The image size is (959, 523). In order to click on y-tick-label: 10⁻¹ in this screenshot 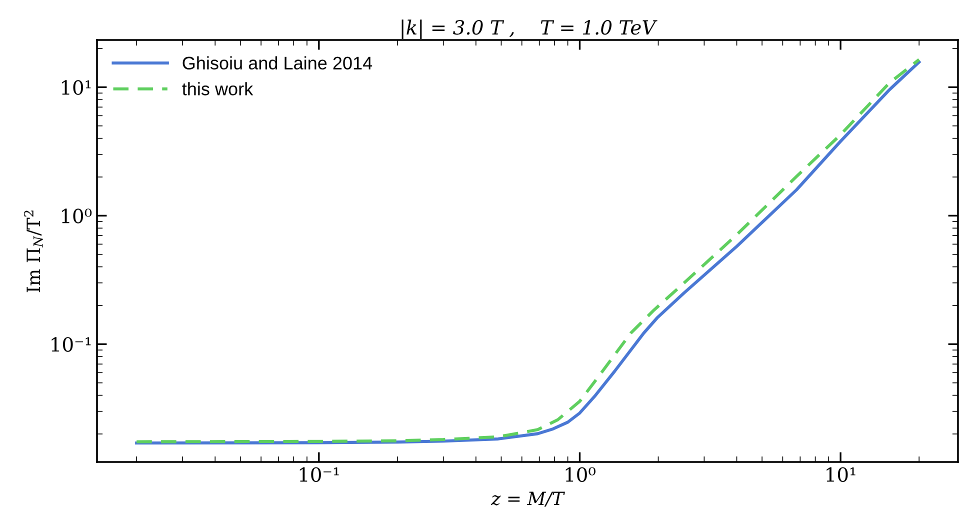, I will do `click(71, 344)`.